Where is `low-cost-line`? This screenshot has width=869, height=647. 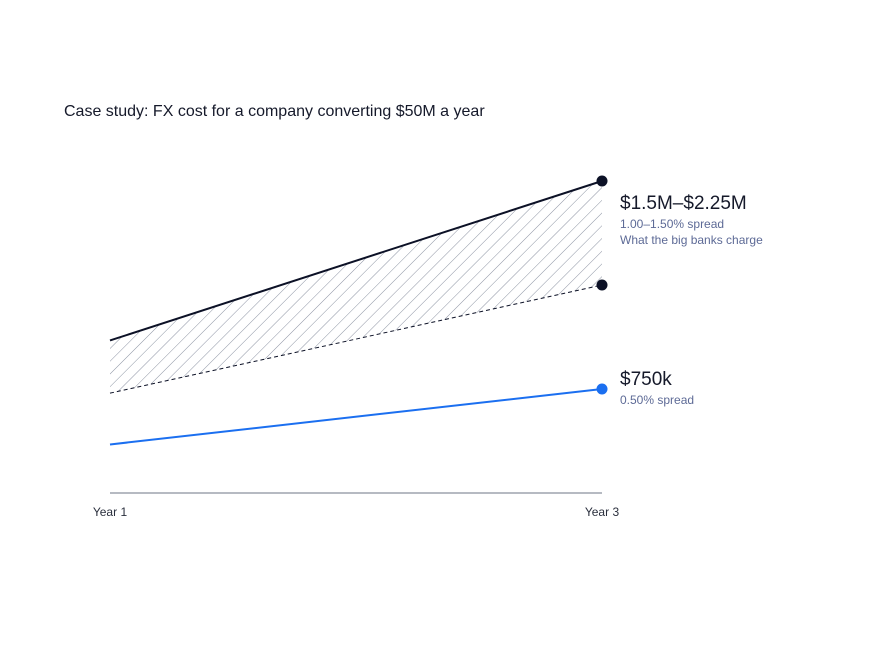 low-cost-line is located at coordinates (356, 417).